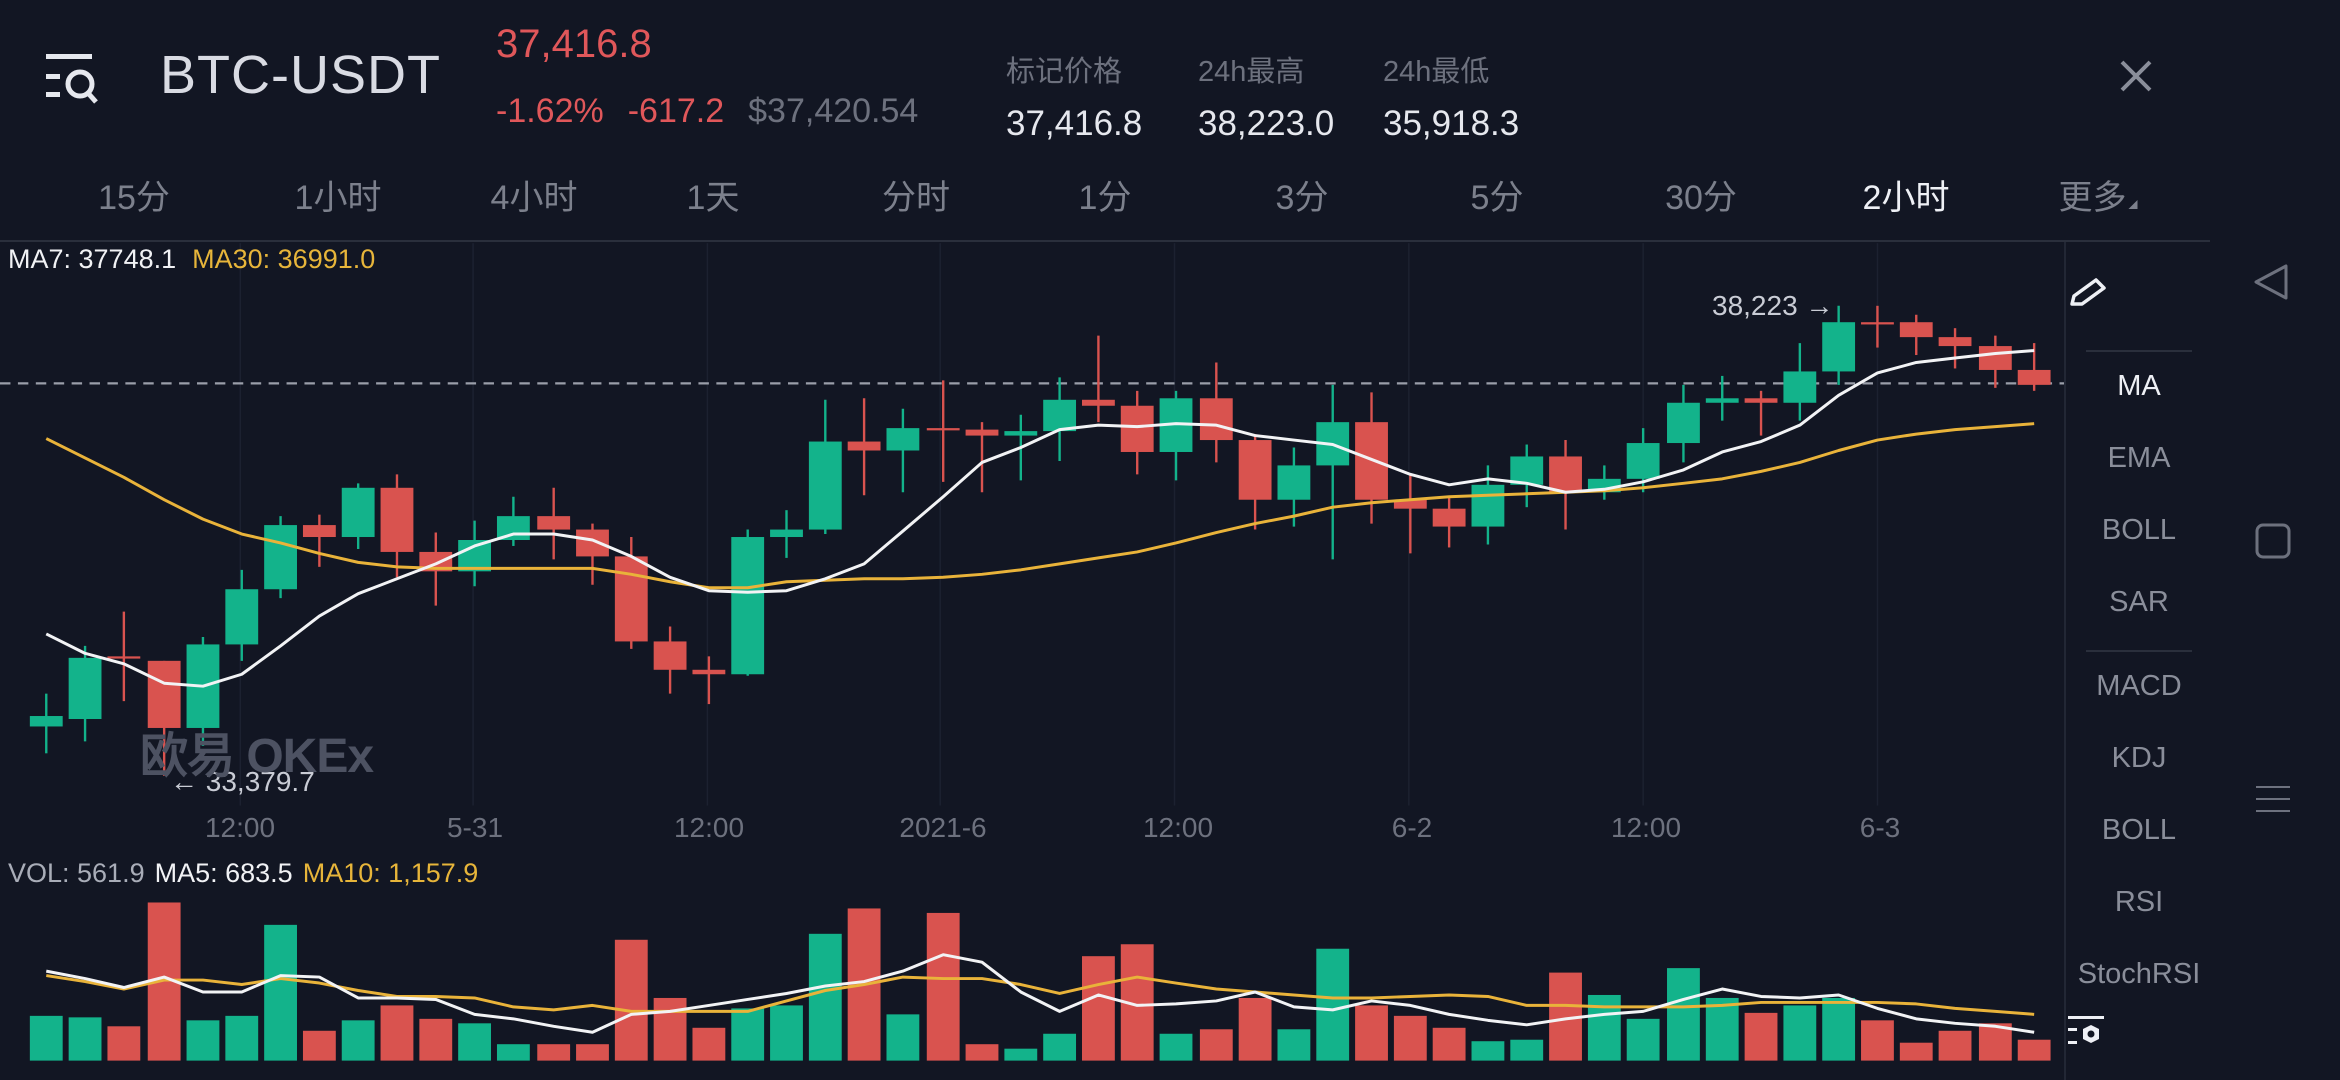  I want to click on timeframe-tabs: 15分 1小时 4小时 1天 分时 1分 3分 5分 30分 2小时 更多, so click(1105, 201).